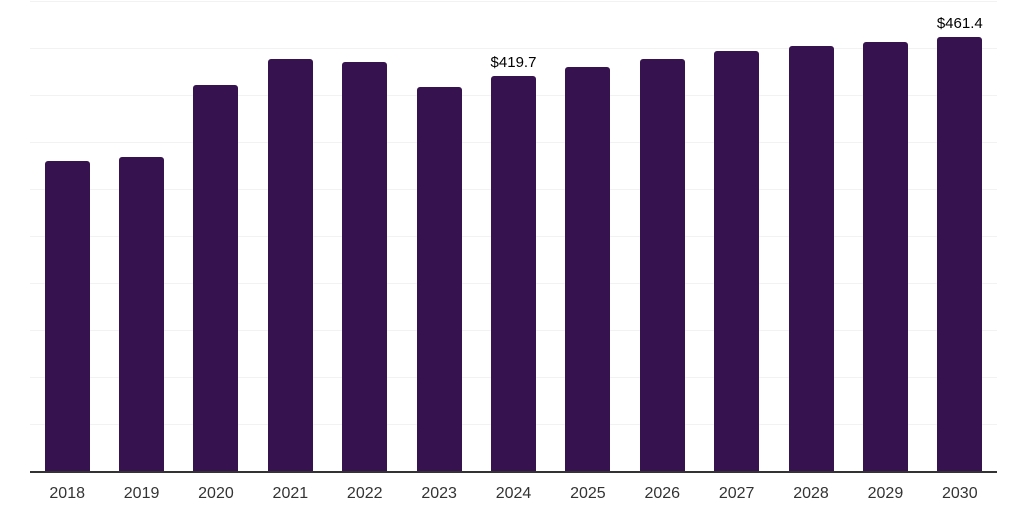 The width and height of the screenshot is (1024, 512). Describe the element at coordinates (290, 493) in the screenshot. I see `x-tick-label-2021: 2021` at that location.